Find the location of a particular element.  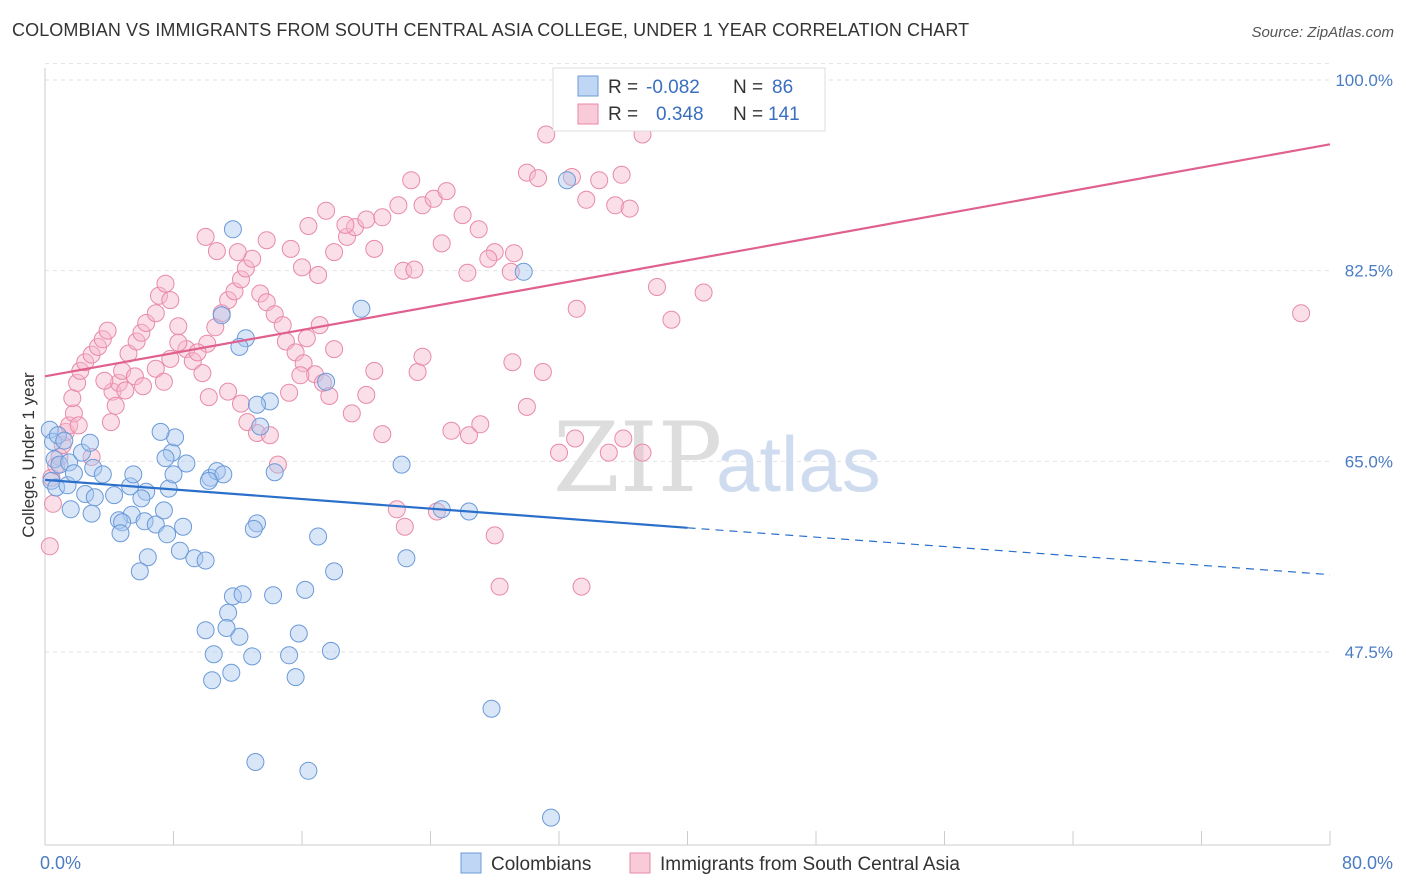

legend-r-value-immigrants: 0.348 is located at coordinates (680, 114).